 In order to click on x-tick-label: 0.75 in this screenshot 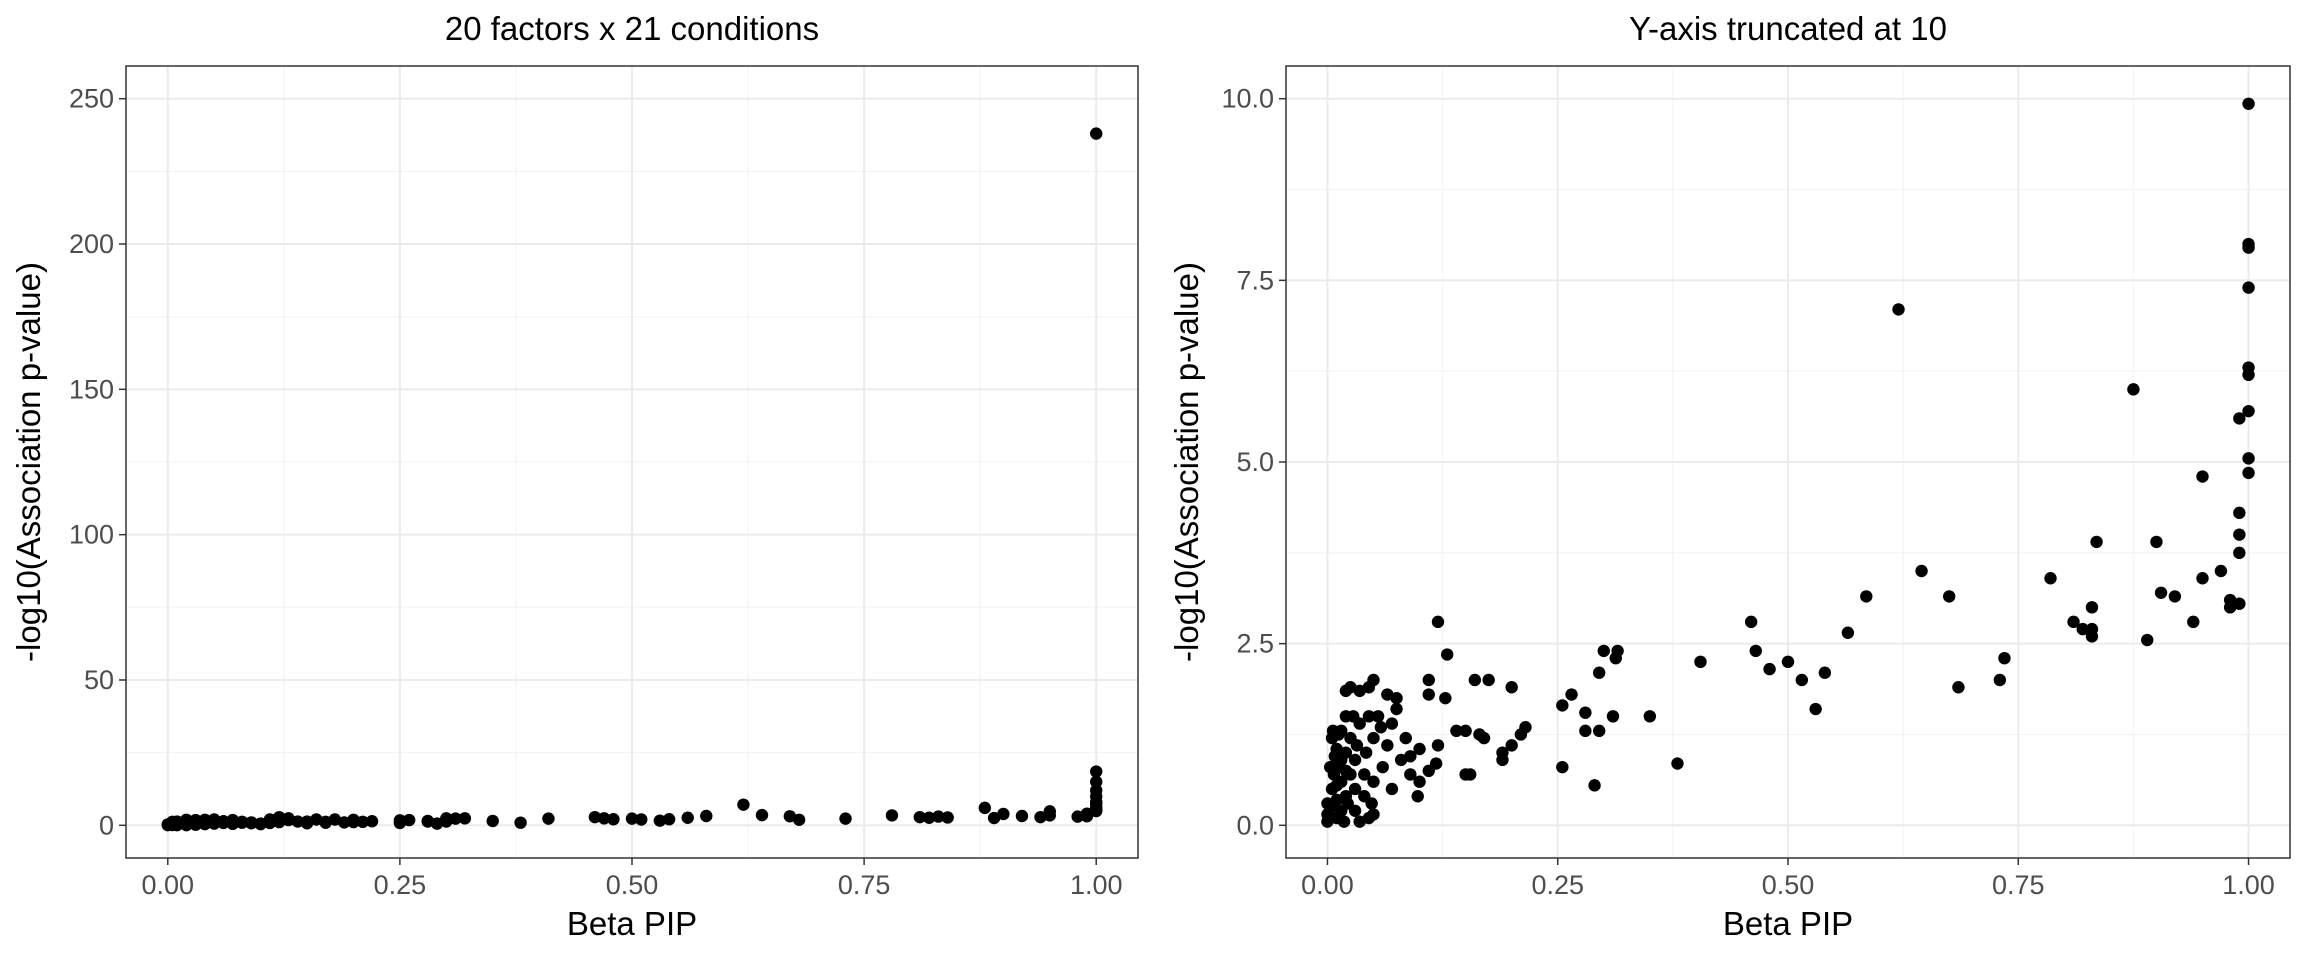, I will do `click(2018, 885)`.